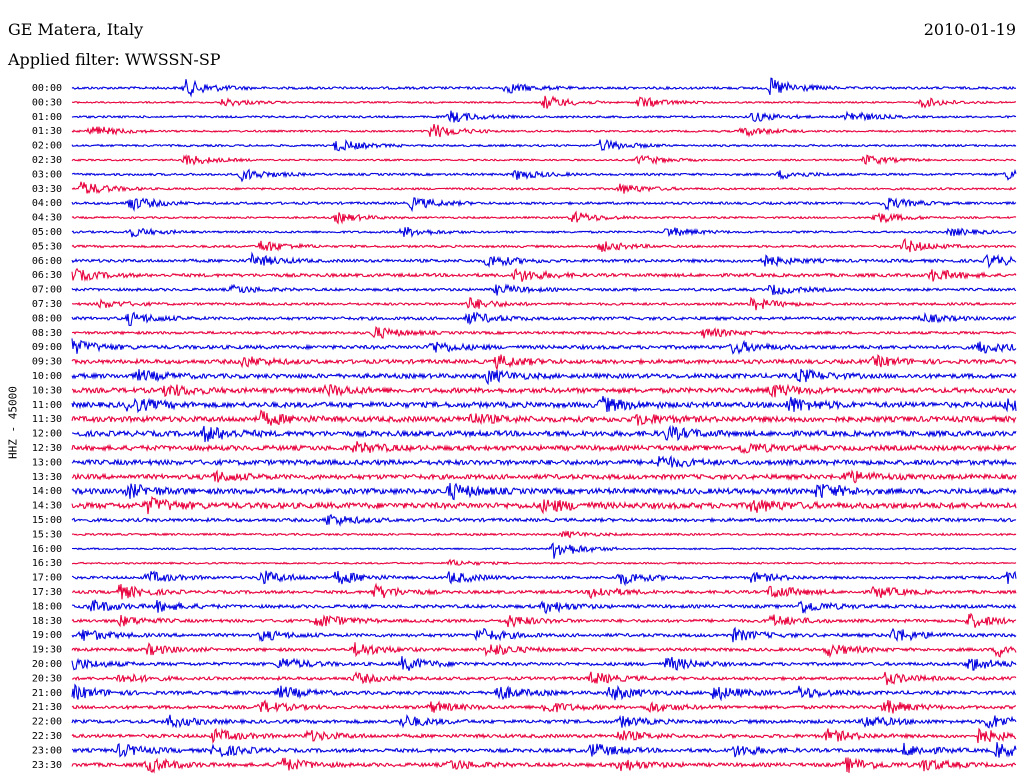 This screenshot has height=780, width=1024. Describe the element at coordinates (47, 362) in the screenshot. I see `time-tick-label: 09:30` at that location.